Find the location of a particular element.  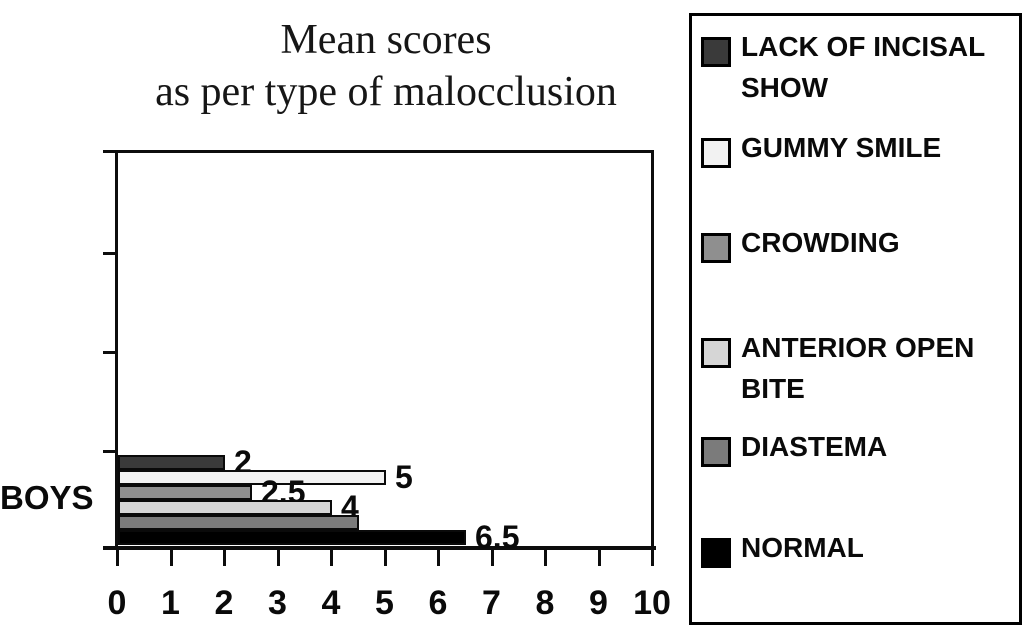

x-axis-ticks: 0 1 2 3 4 5 6 7 8 9 10 is located at coordinates (392, 588).